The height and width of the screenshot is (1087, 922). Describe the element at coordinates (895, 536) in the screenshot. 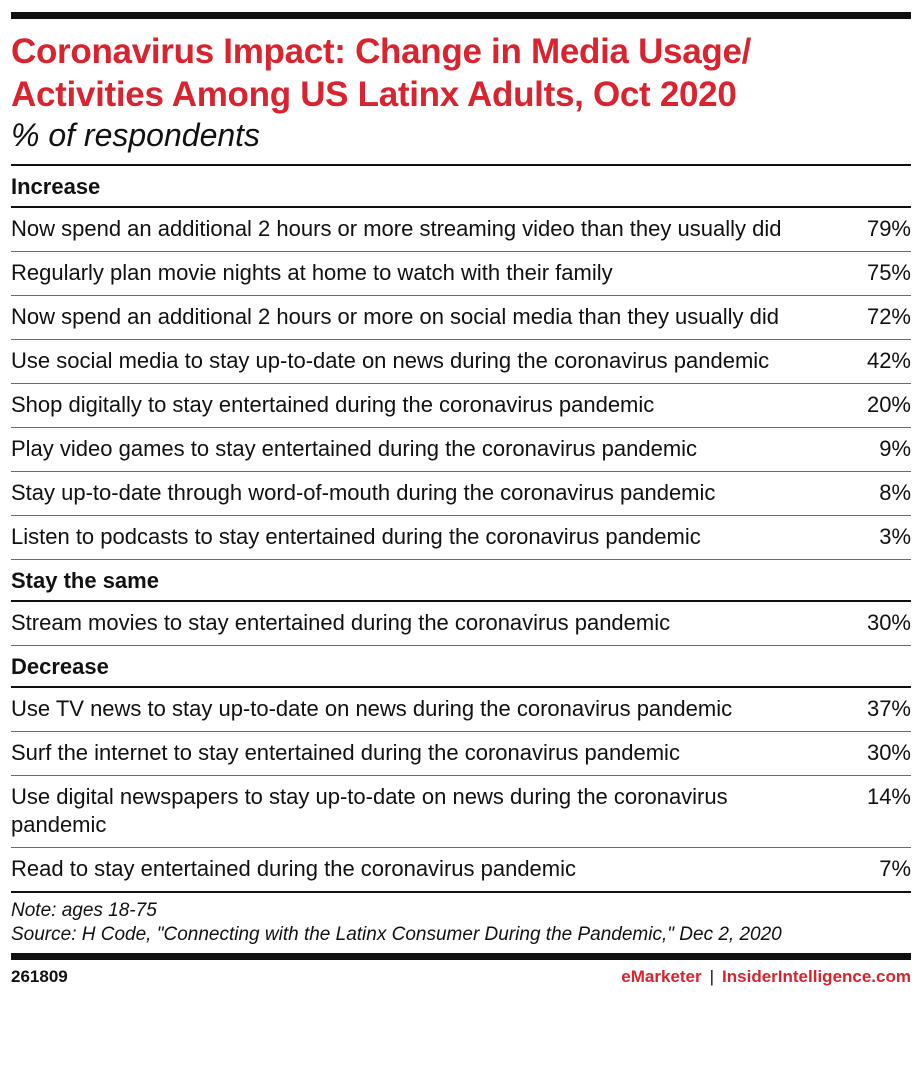

I see `row-value: 3%` at that location.